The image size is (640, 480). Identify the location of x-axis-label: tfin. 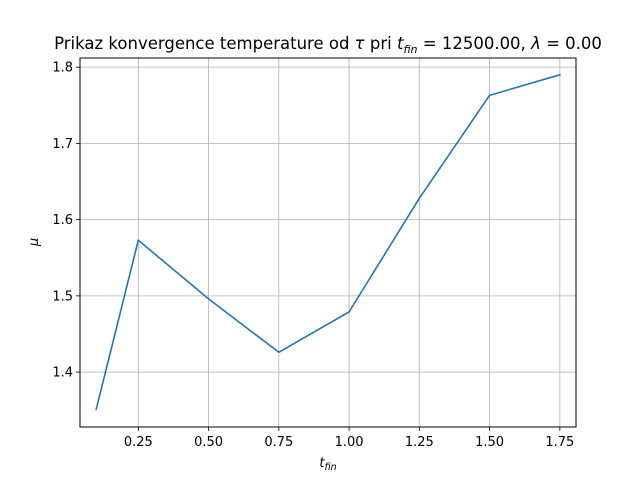
(327, 464).